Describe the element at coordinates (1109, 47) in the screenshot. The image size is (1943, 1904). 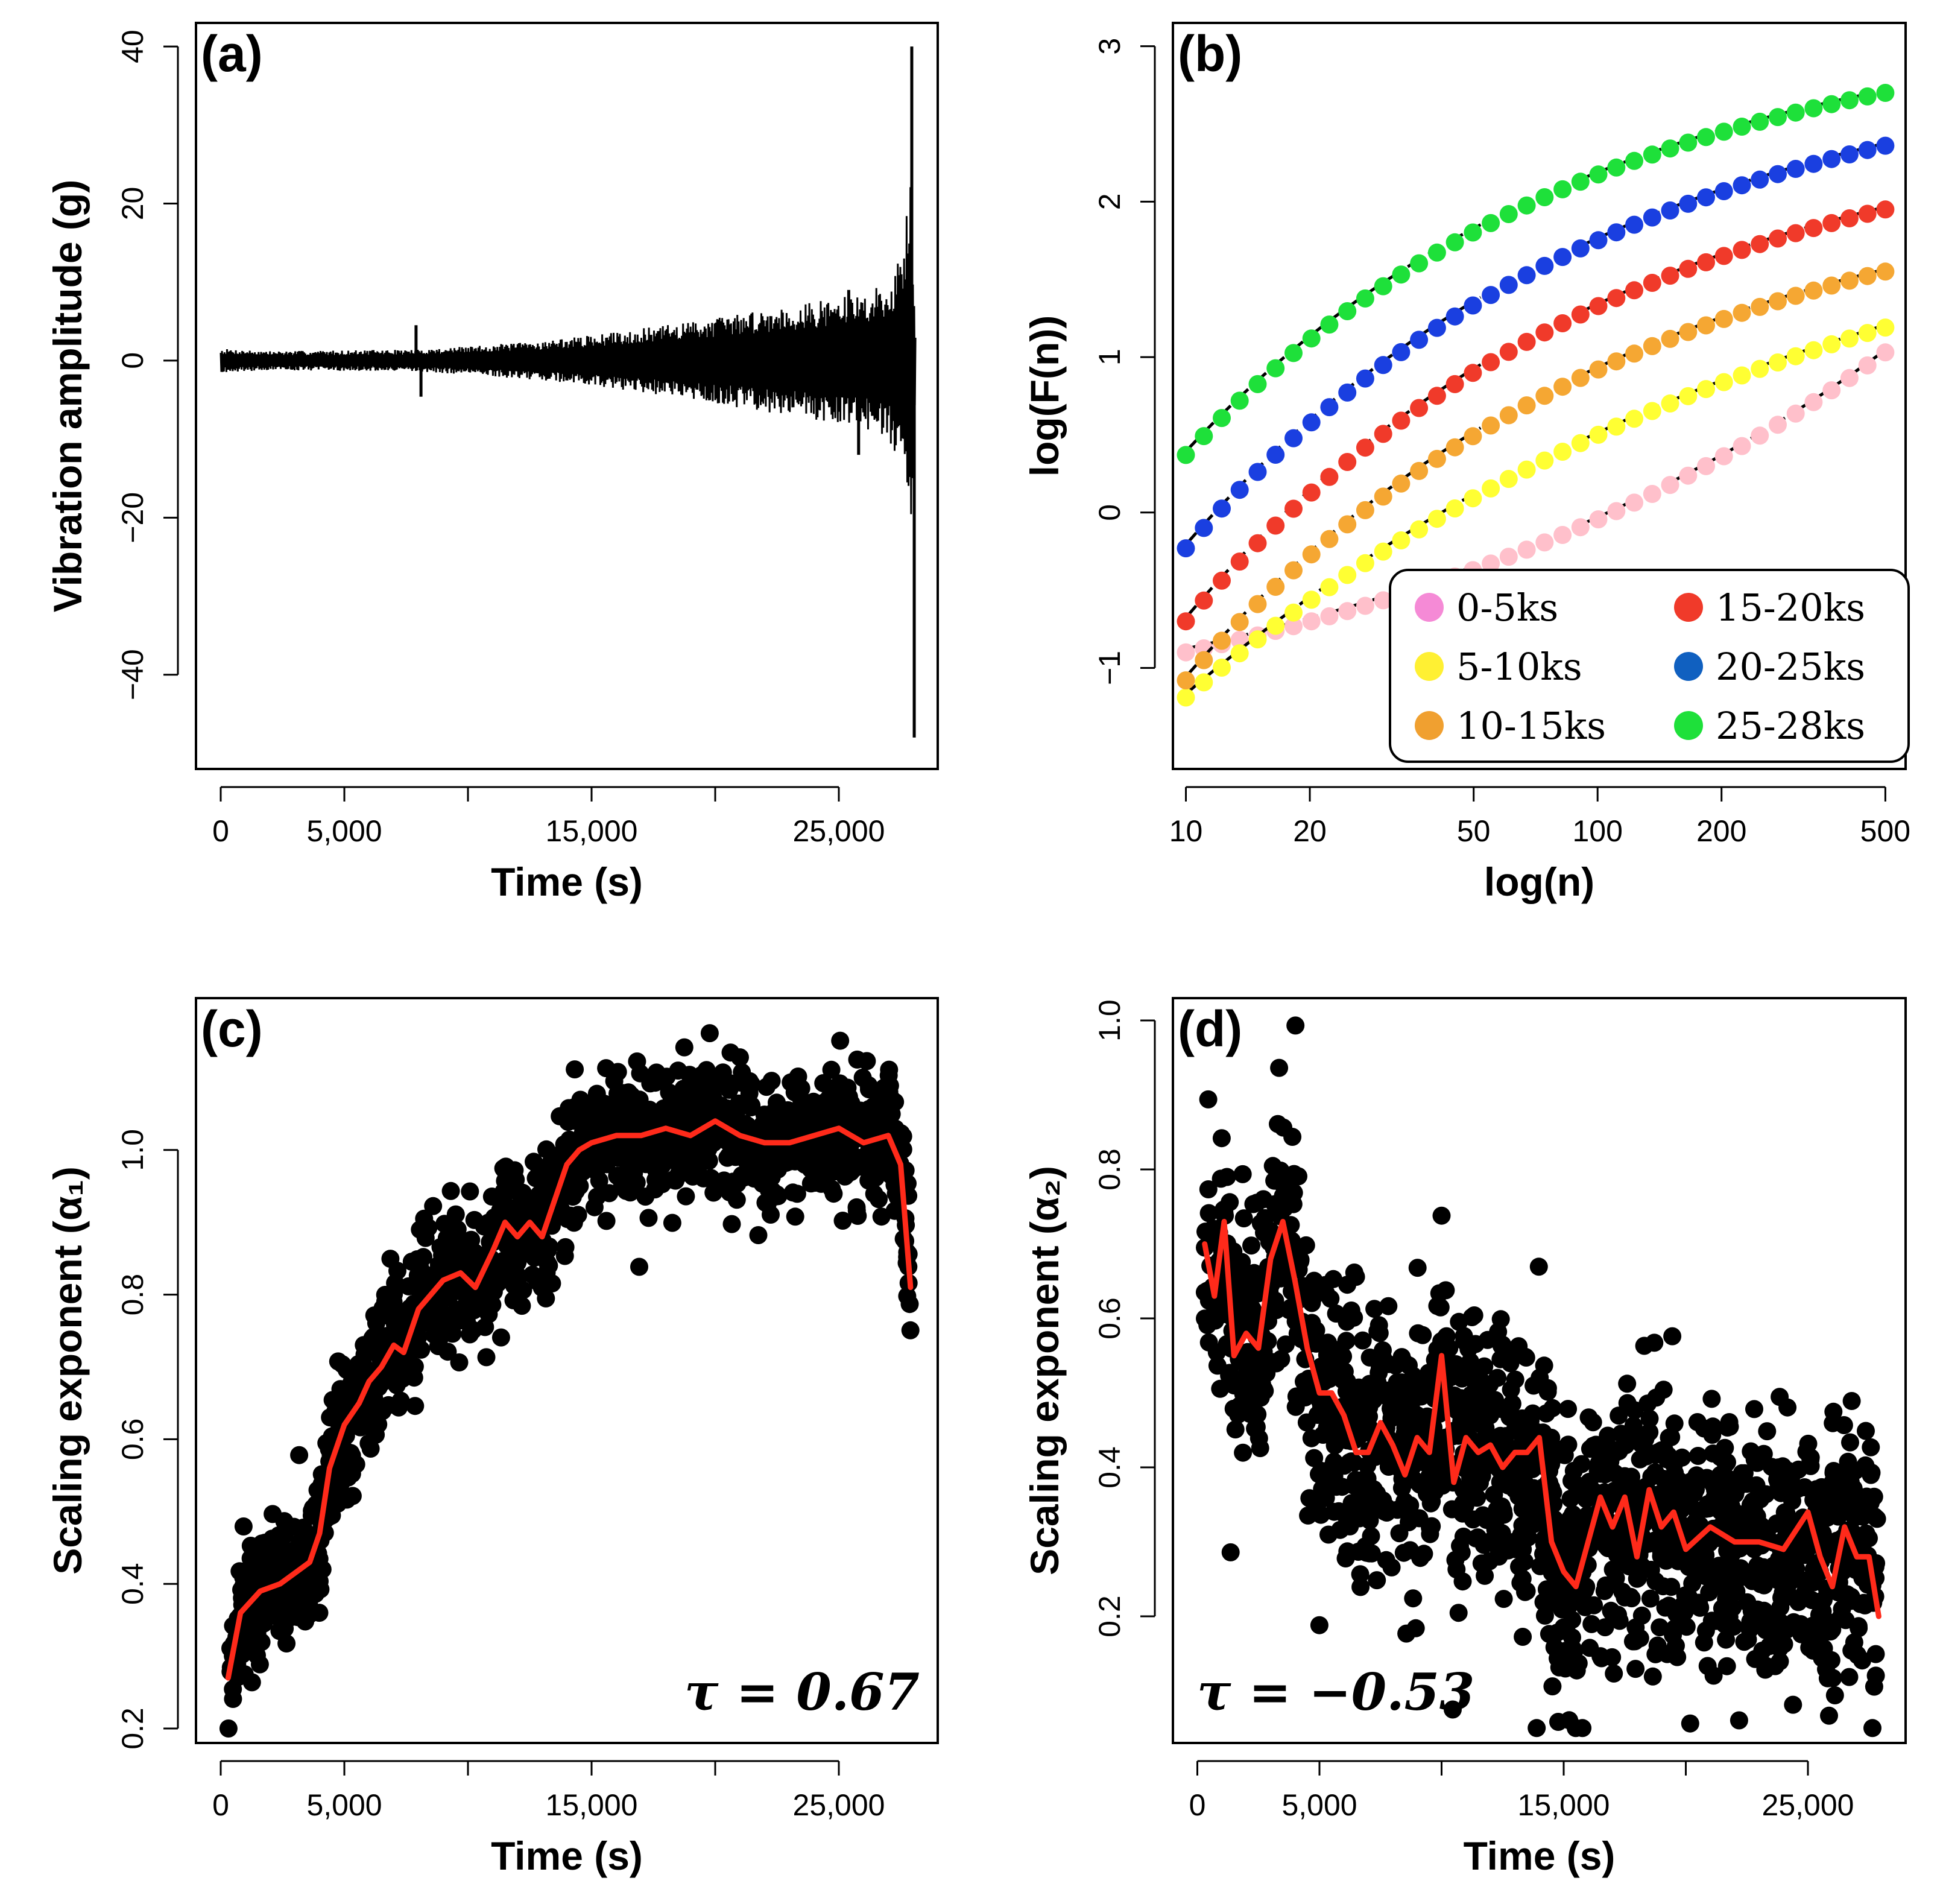
I see `y-tick-label: 3` at that location.